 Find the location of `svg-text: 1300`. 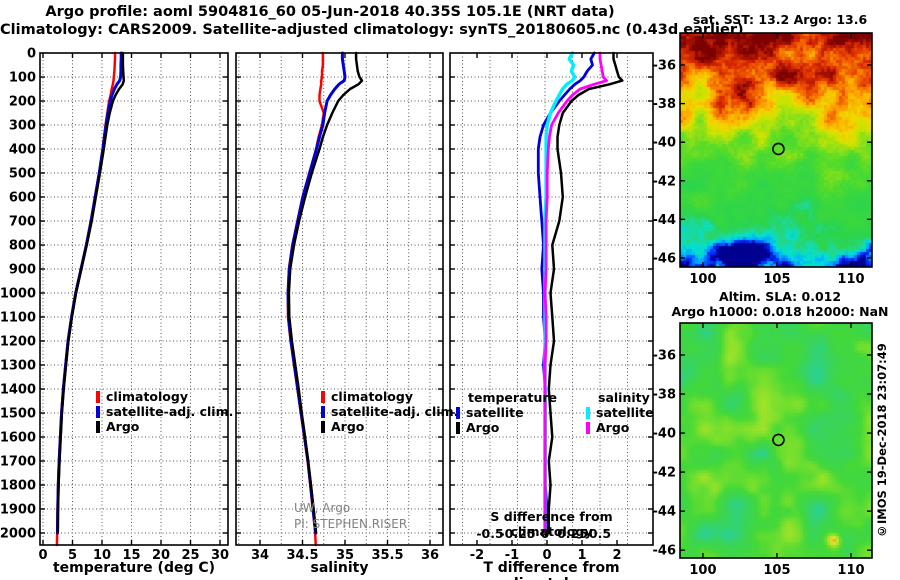

svg-text: 1300 is located at coordinates (18, 366).